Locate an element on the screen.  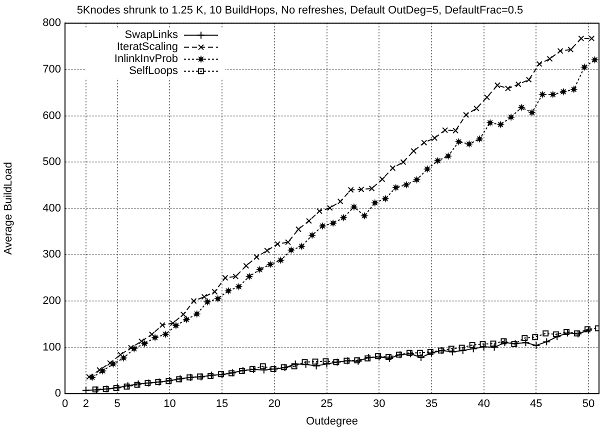
x-tick-label: 10 is located at coordinates (170, 404).